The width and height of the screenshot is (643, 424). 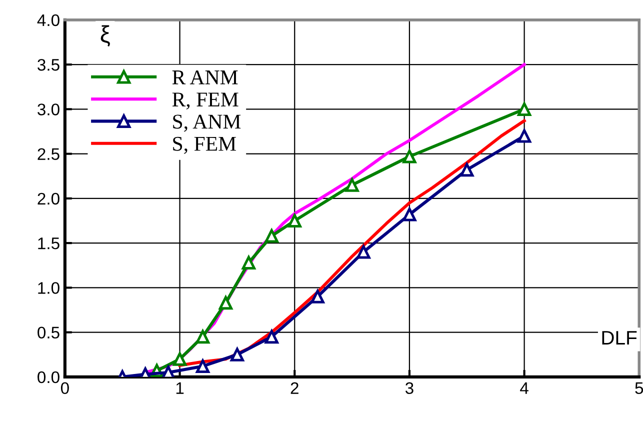 I want to click on legend-label: S, FEM, so click(x=204, y=145).